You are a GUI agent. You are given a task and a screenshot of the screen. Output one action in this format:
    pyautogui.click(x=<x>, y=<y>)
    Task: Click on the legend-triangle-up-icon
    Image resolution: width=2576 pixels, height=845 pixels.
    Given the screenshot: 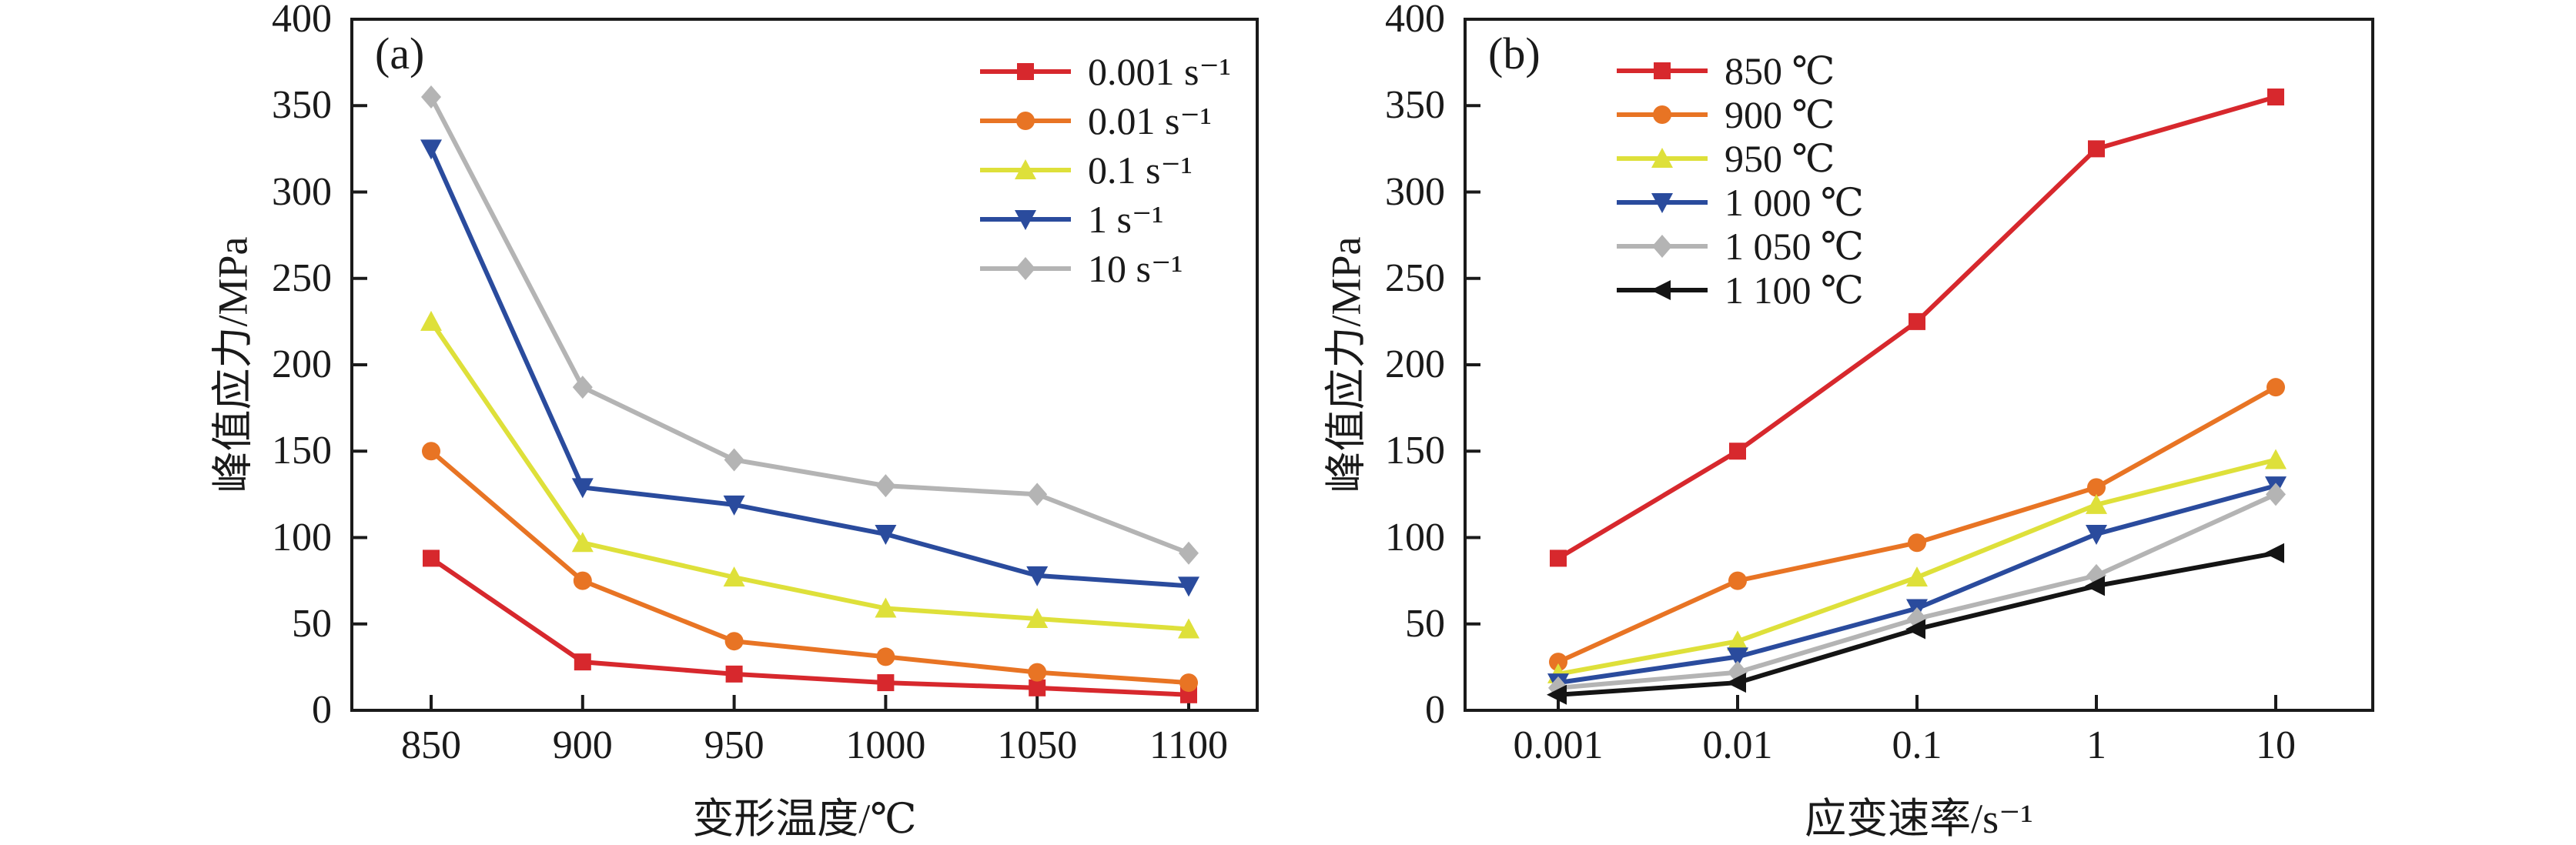 What is the action you would take?
    pyautogui.click(x=1662, y=157)
    